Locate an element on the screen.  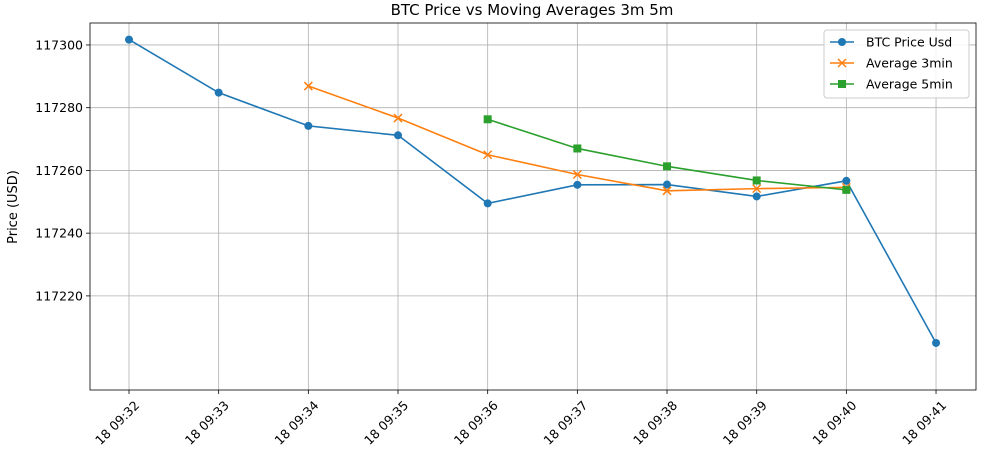
x-tick-label: 18 09:36 is located at coordinates (476, 423).